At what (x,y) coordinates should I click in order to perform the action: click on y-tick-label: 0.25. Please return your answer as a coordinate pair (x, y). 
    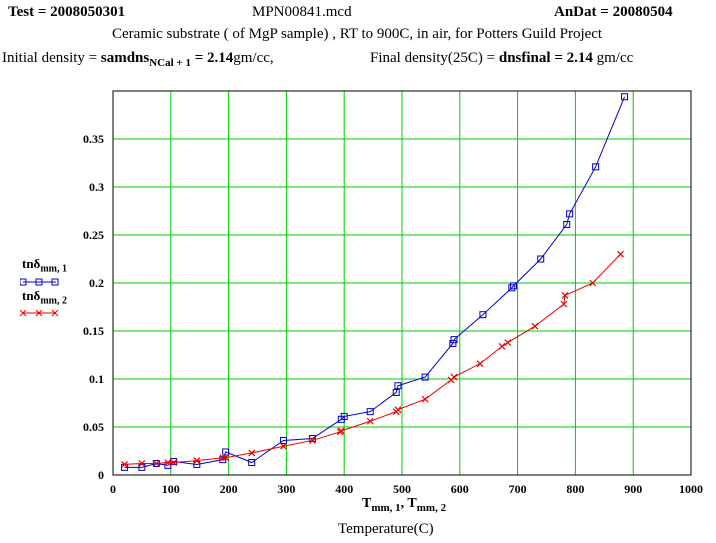
    Looking at the image, I should click on (93, 235).